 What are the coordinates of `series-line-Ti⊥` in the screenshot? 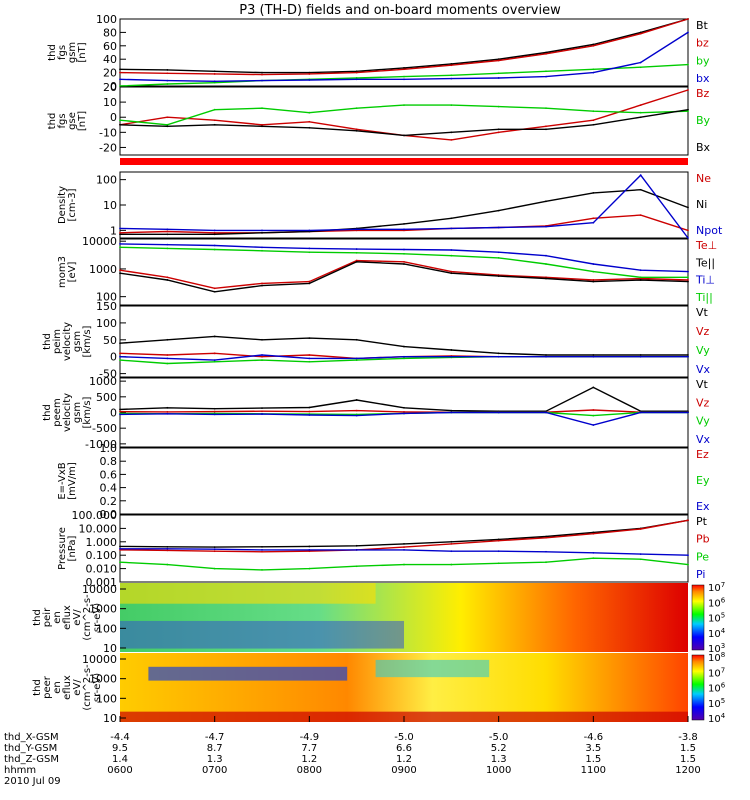 It's located at (404, 258).